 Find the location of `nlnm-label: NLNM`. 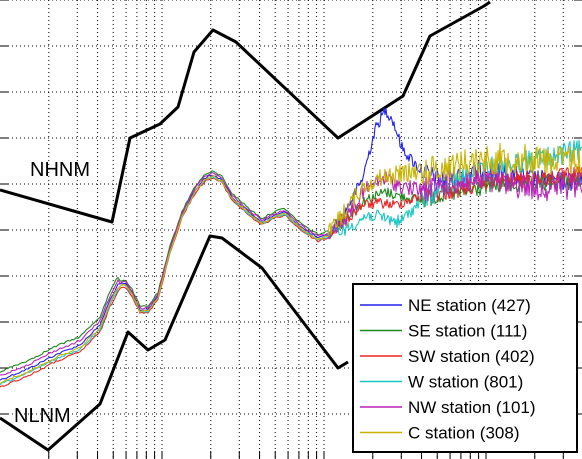

nlnm-label: NLNM is located at coordinates (42, 416).